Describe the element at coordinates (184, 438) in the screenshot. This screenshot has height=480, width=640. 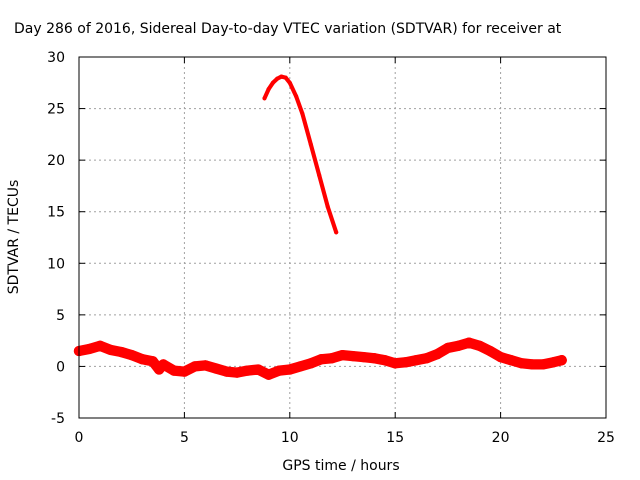
I see `x-tick-label: 5` at that location.